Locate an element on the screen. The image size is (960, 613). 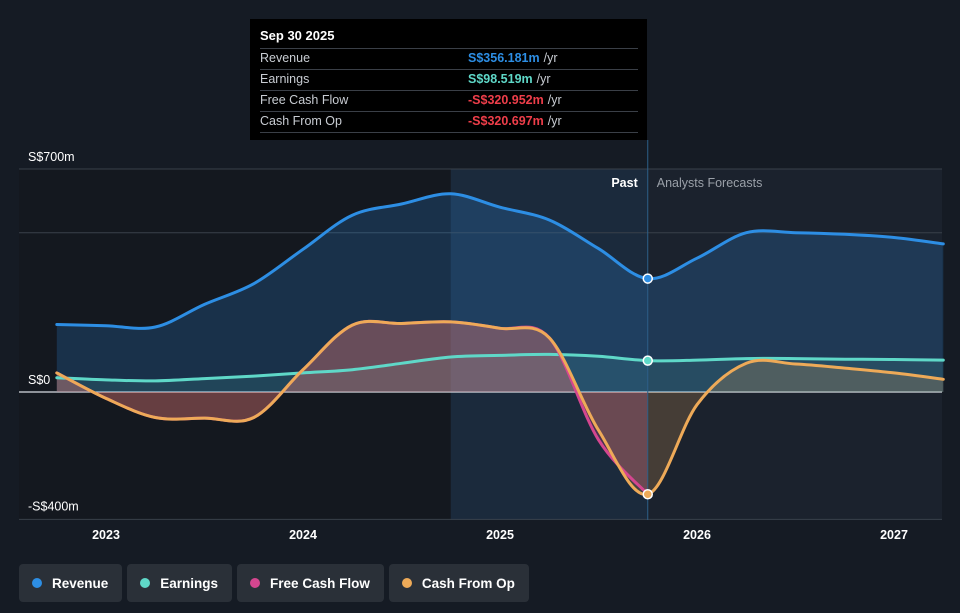
legend-item-revenue: Revenue is located at coordinates (71, 583).